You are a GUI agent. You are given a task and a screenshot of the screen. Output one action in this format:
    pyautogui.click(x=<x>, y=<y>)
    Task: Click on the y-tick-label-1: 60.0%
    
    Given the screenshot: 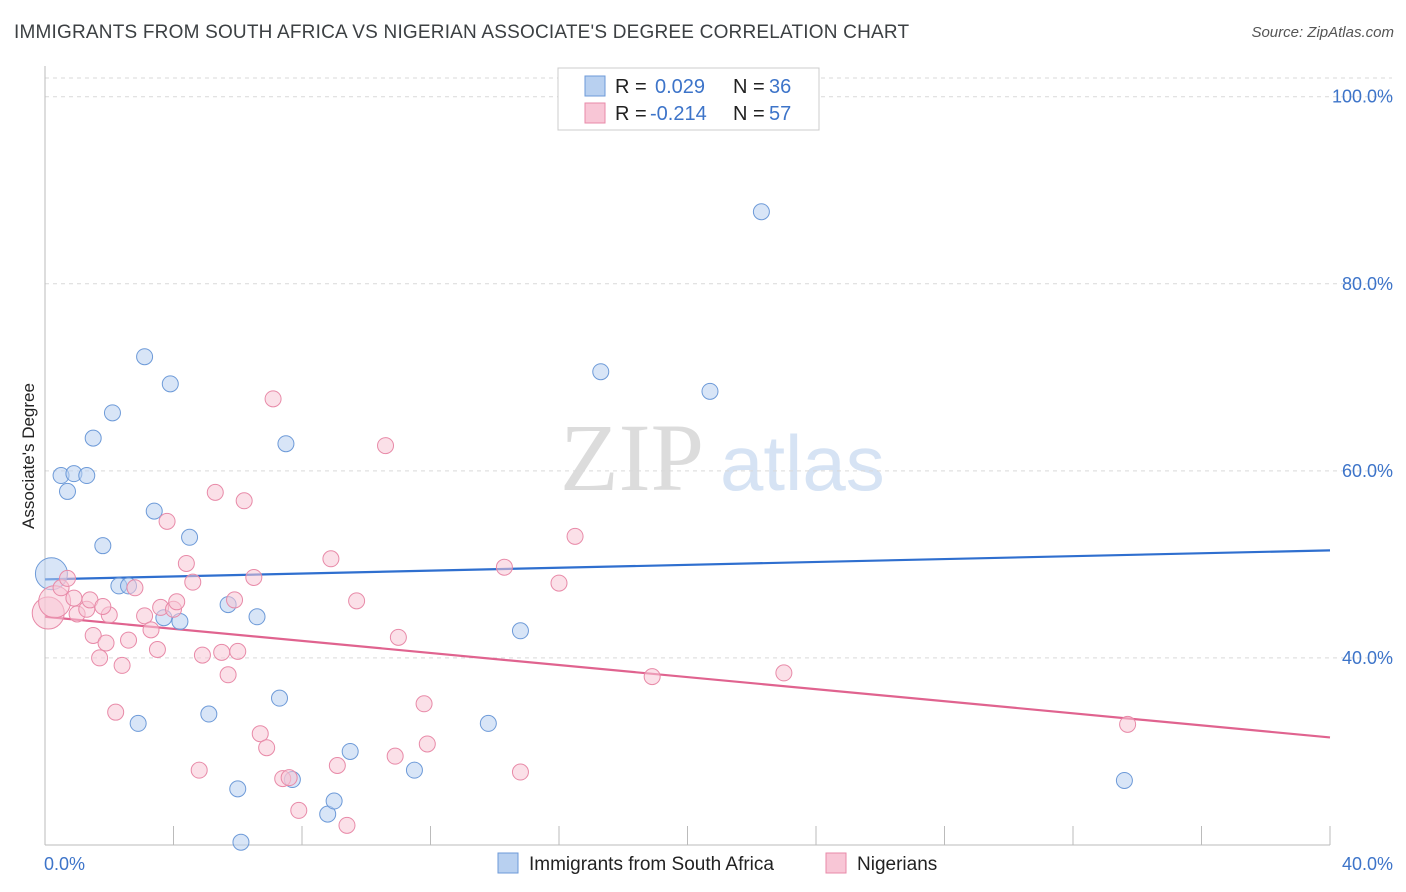 What is the action you would take?
    pyautogui.click(x=1367, y=471)
    